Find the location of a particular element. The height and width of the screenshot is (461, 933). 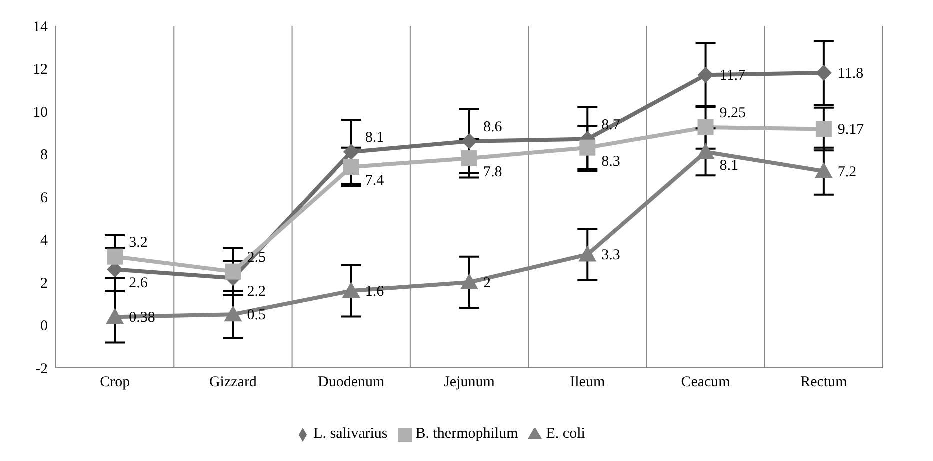

data-label: 2 is located at coordinates (487, 284).